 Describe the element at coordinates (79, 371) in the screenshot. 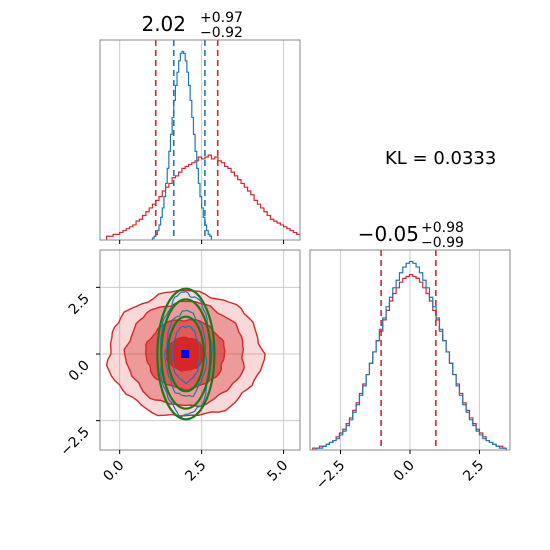

I see `tick-label-y-1: 0.0` at that location.